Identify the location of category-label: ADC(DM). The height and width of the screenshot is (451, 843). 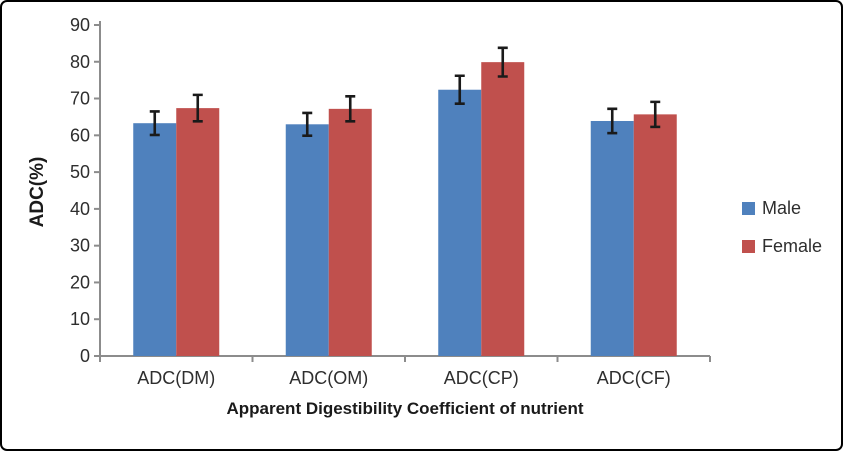
(176, 378).